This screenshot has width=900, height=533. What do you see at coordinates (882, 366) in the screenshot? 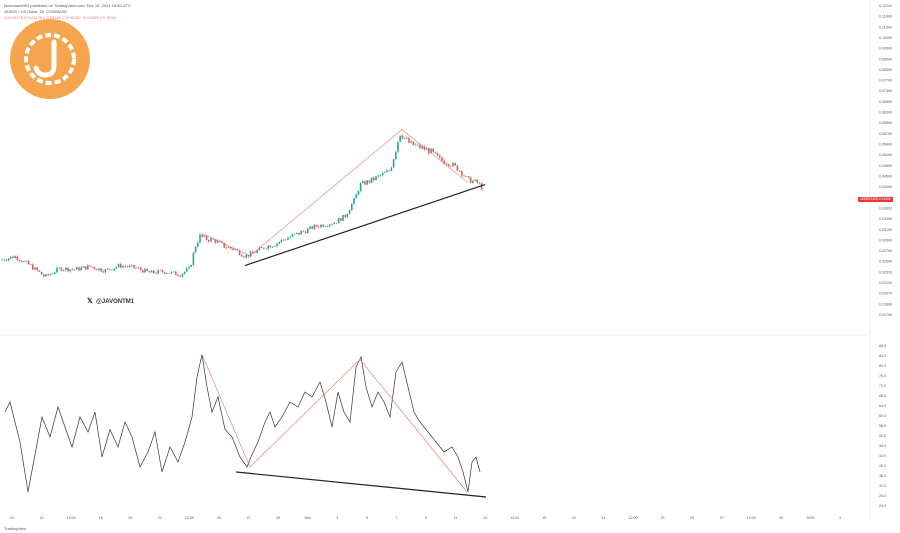
I see `oscillator-tick-label: 80.0` at bounding box center [882, 366].